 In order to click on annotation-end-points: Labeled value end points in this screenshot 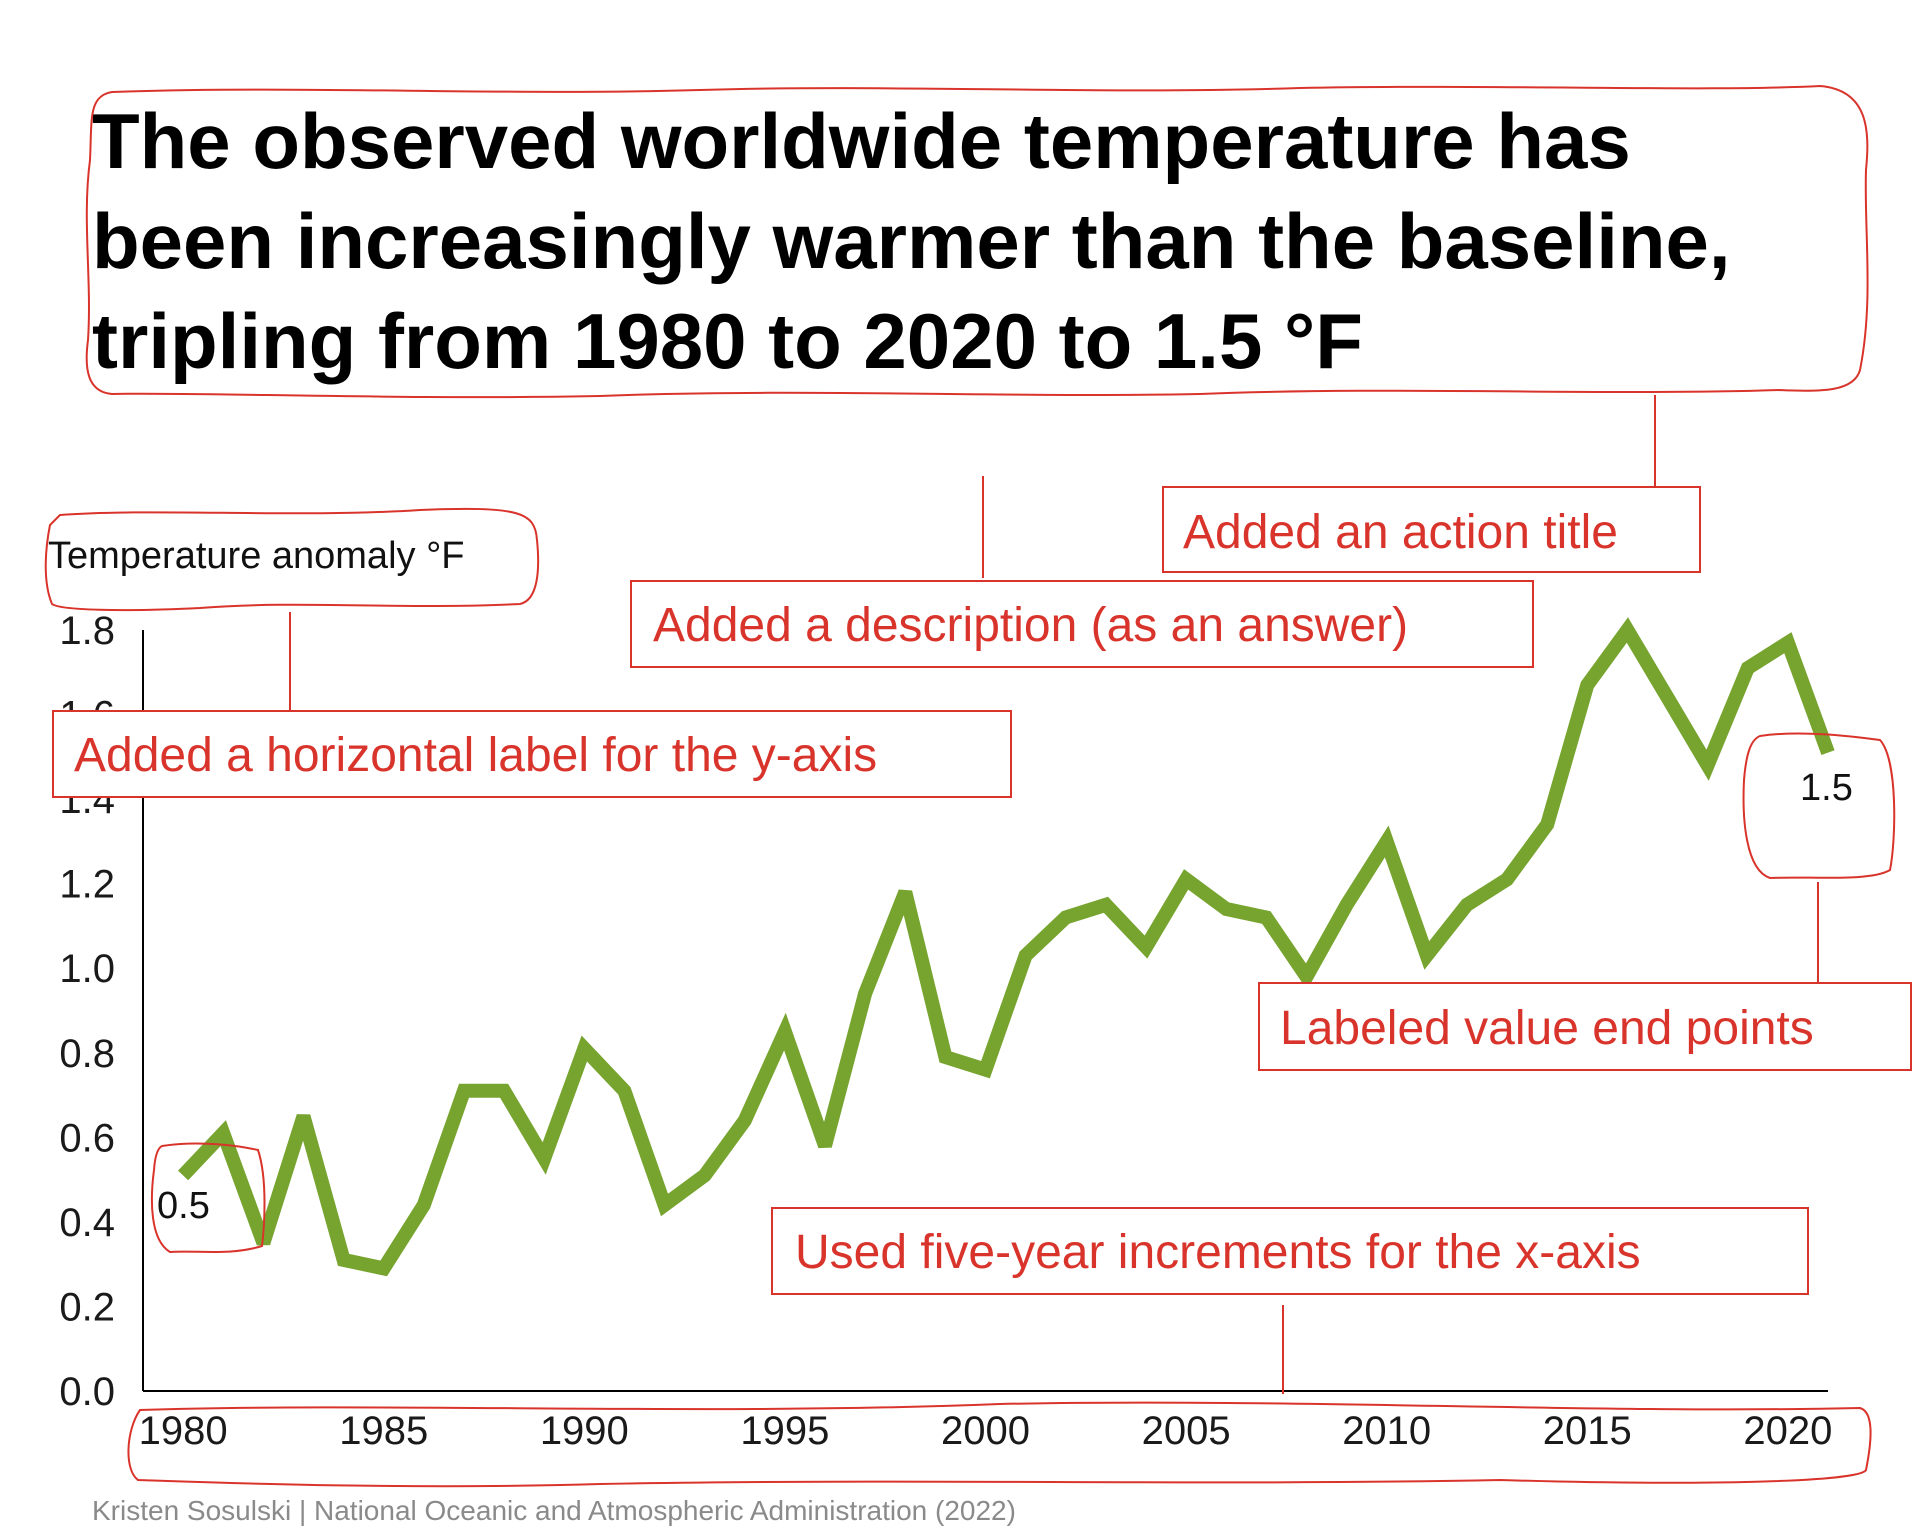, I will do `click(1585, 1026)`.